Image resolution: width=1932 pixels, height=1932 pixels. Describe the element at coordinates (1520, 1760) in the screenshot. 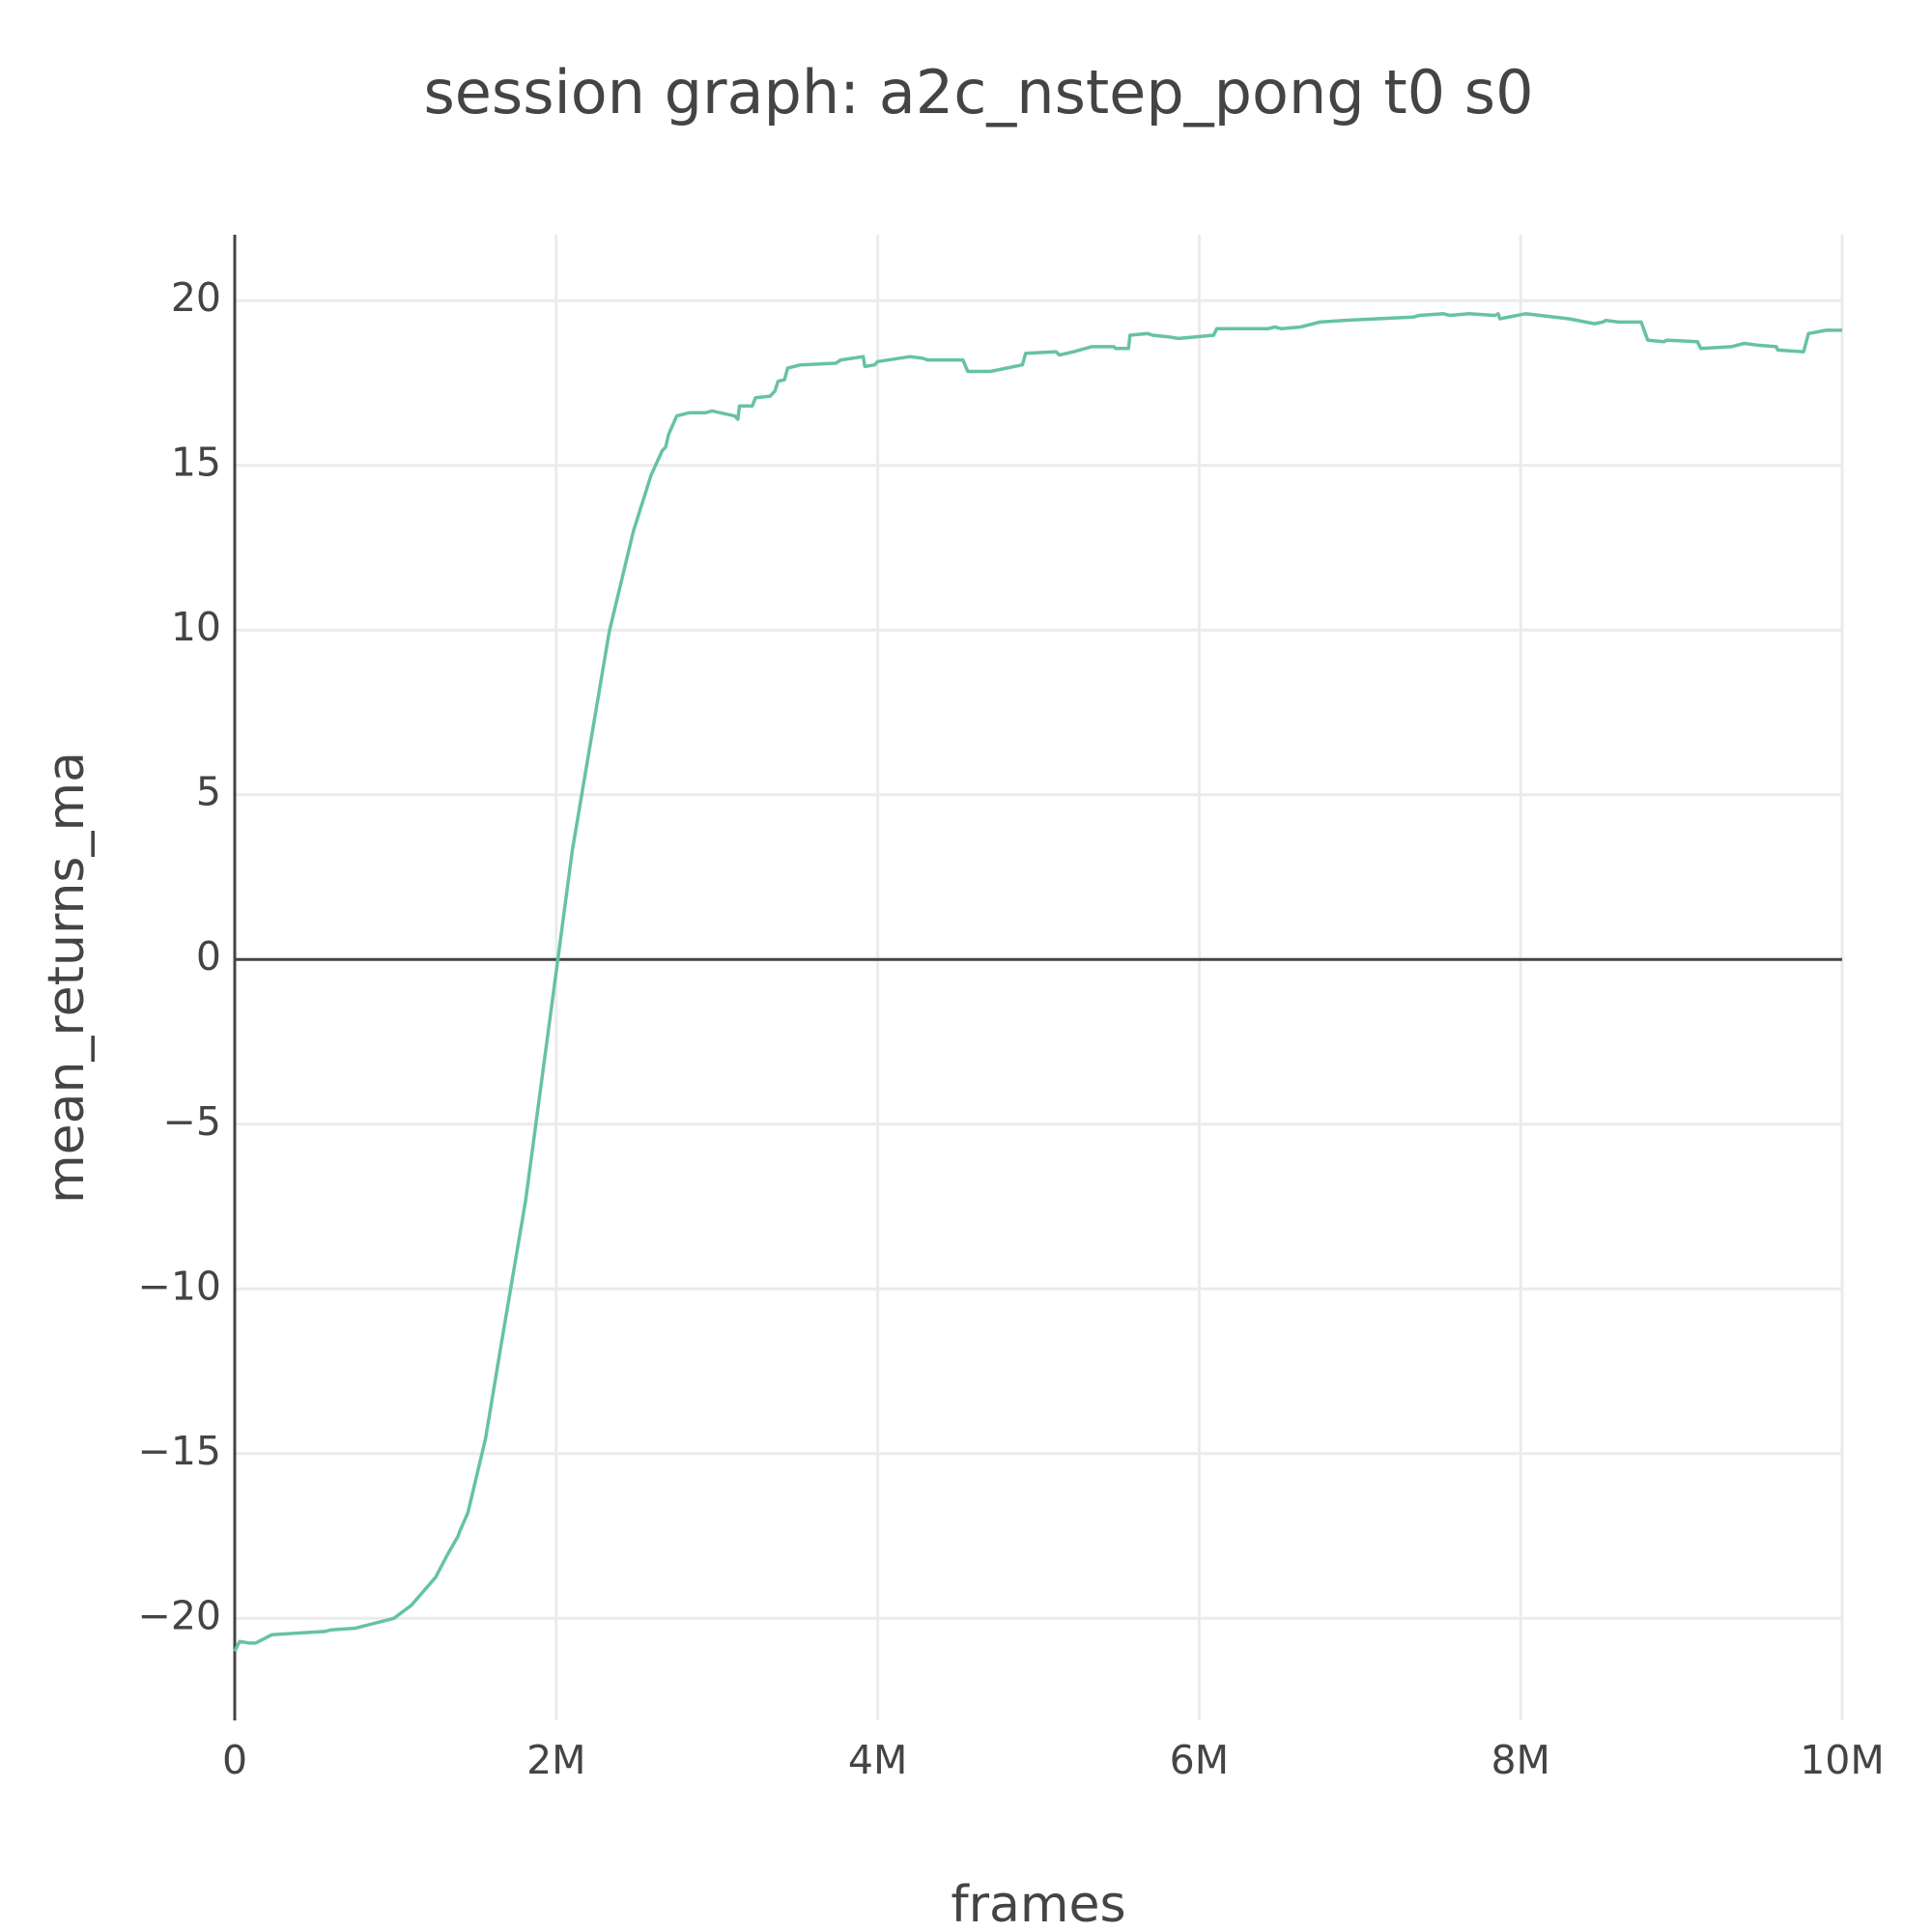

I see `x-tick-label: 8M` at that location.